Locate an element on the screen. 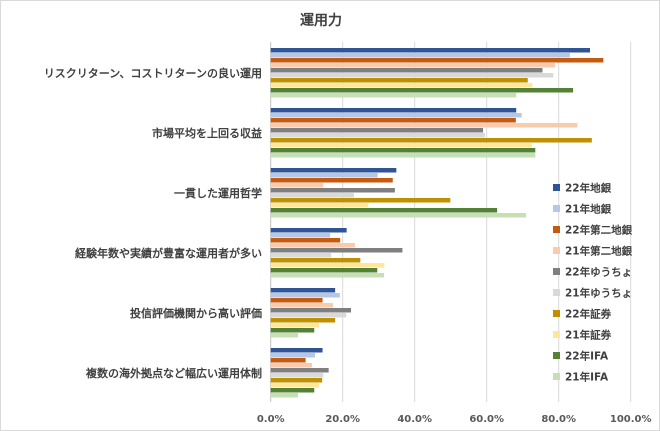 This screenshot has width=660, height=431. legend-label: 21年地銀 is located at coordinates (588, 209).